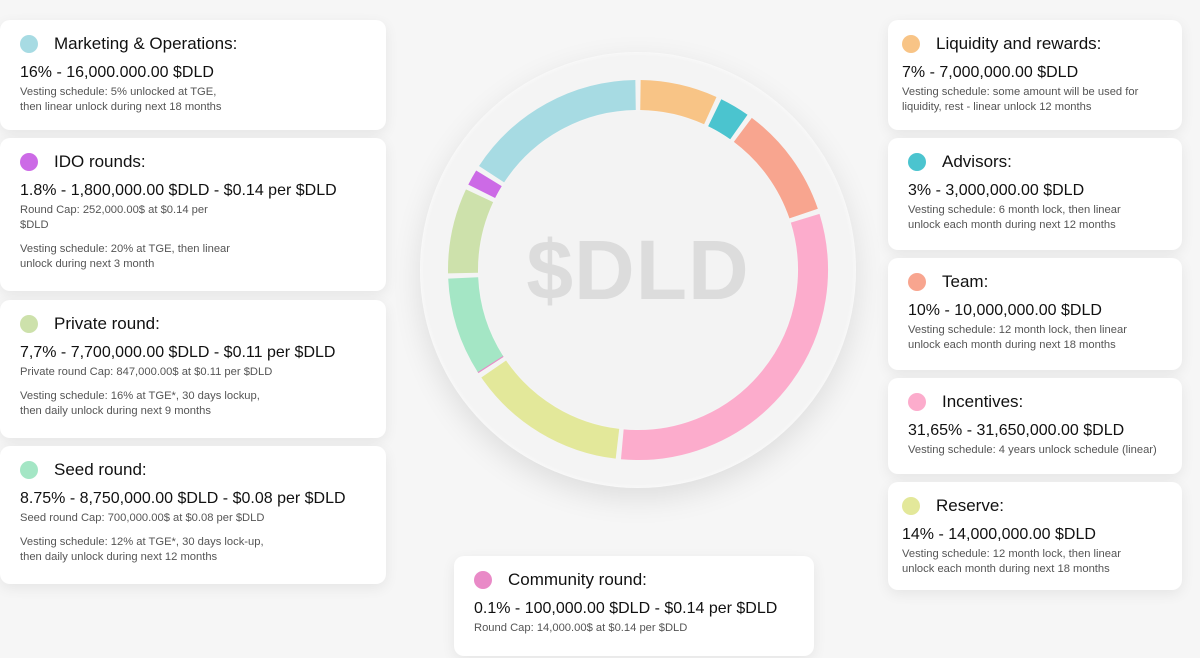 The height and width of the screenshot is (658, 1200). Describe the element at coordinates (917, 282) in the screenshot. I see `legend-dot-team` at that location.